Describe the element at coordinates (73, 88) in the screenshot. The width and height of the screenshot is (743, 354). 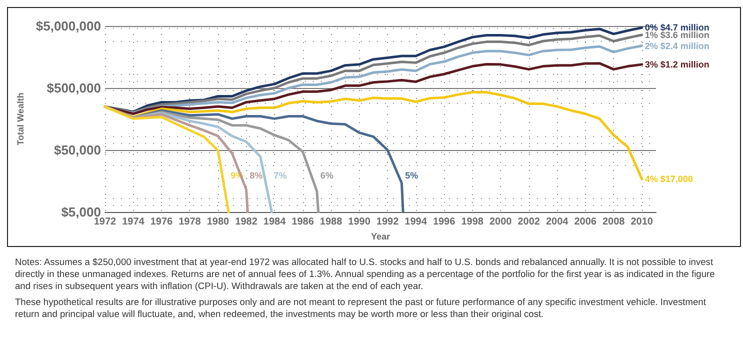
I see `y-tick-label: $500,000` at that location.